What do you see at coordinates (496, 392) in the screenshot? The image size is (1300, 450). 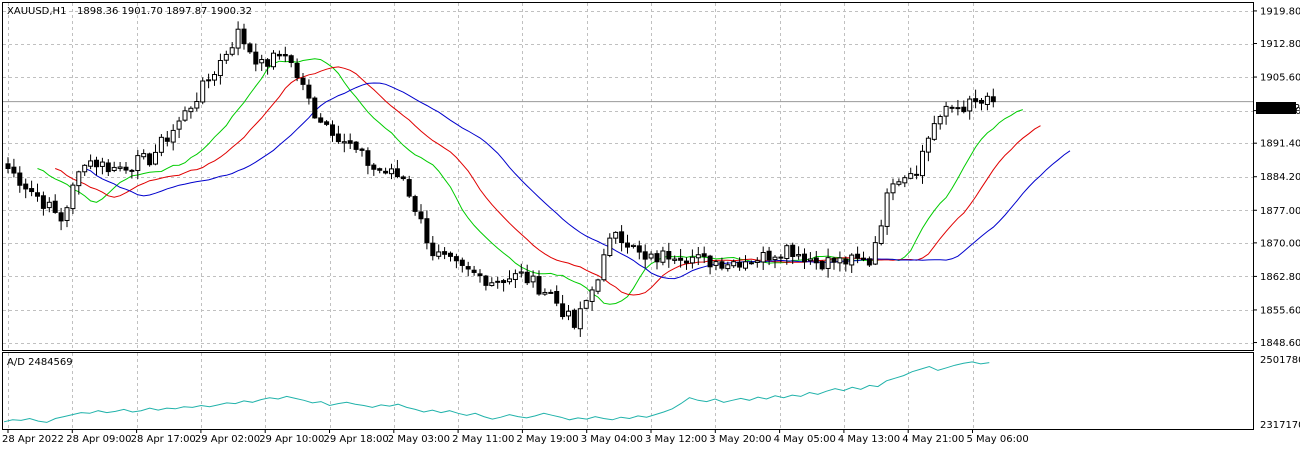 I see `ad-line` at bounding box center [496, 392].